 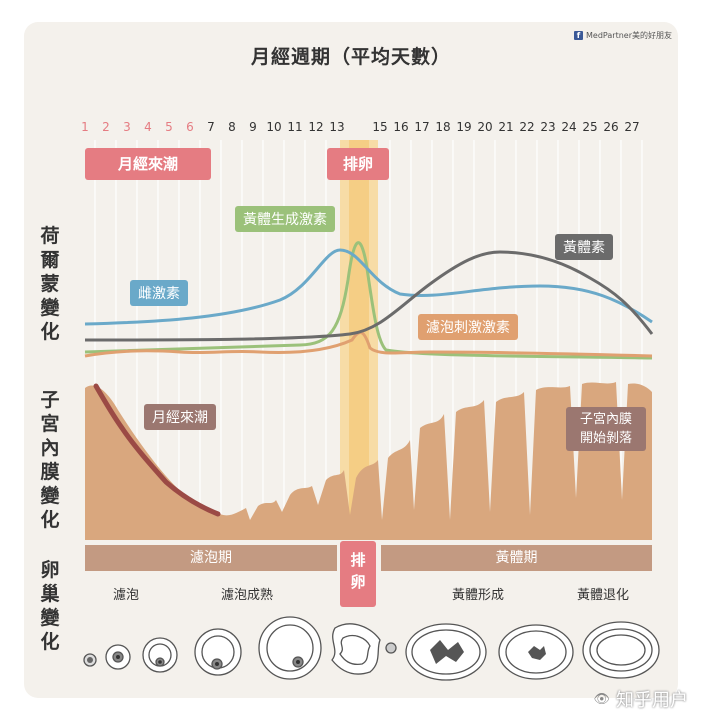 What do you see at coordinates (316, 127) in the screenshot?
I see `day-label: 12` at bounding box center [316, 127].